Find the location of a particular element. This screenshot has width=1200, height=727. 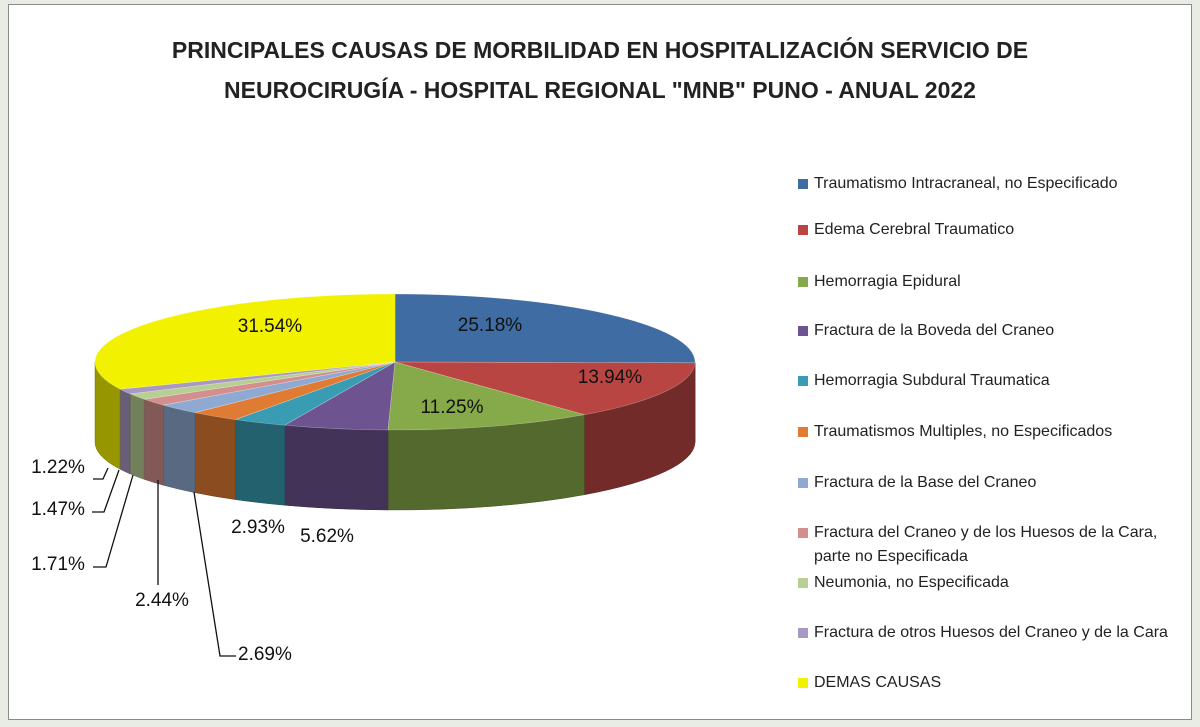

legend-item: Edema Cerebral Traumatico is located at coordinates (993, 230).